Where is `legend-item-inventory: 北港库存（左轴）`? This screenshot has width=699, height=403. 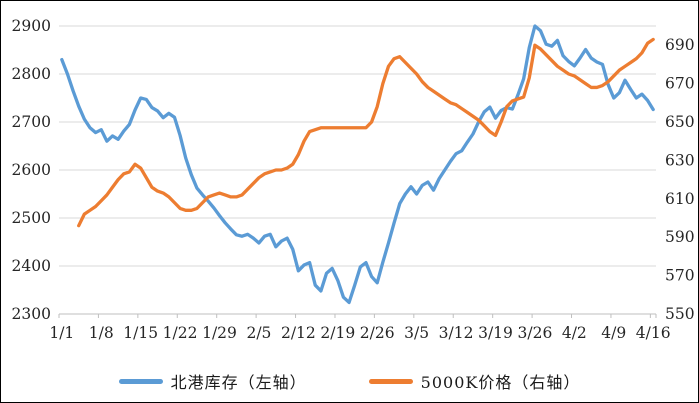
legend-item-inventory: 北港库存（左轴） is located at coordinates (212, 381).